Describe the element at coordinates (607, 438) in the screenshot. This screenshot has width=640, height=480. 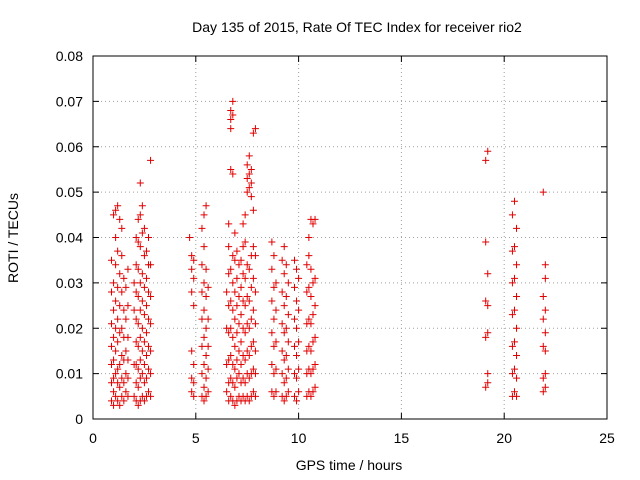
I see `x-tick-label: 25` at that location.